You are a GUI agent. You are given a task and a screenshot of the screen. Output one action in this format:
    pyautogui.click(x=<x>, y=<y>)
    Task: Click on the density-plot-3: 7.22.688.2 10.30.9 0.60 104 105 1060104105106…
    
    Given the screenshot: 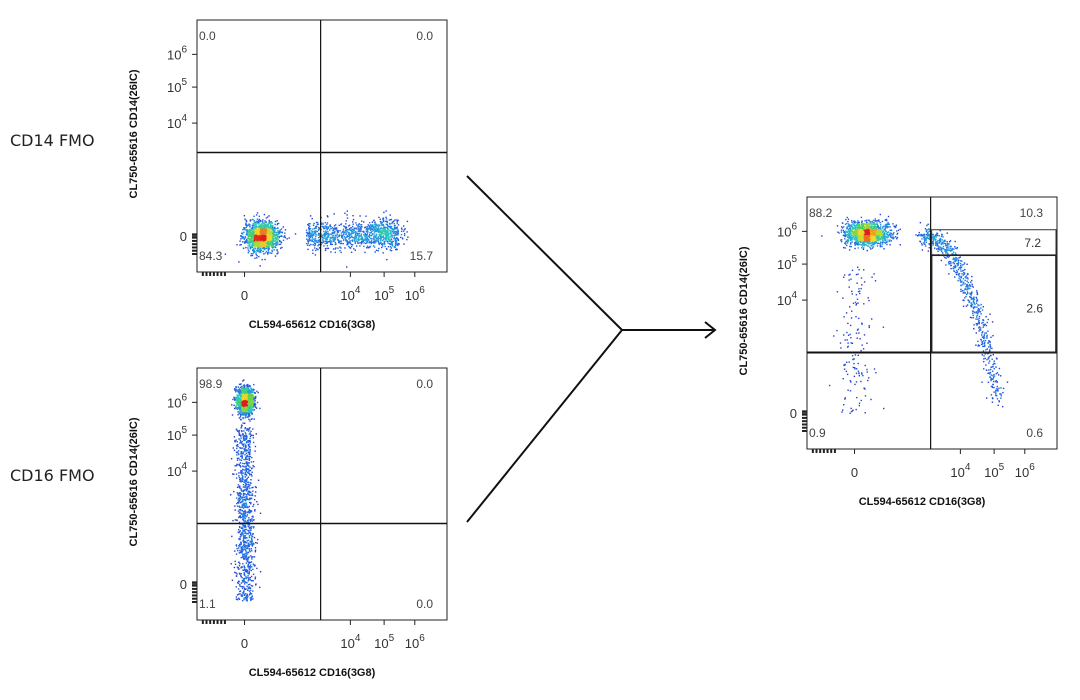 What is the action you would take?
    pyautogui.click(x=898, y=352)
    